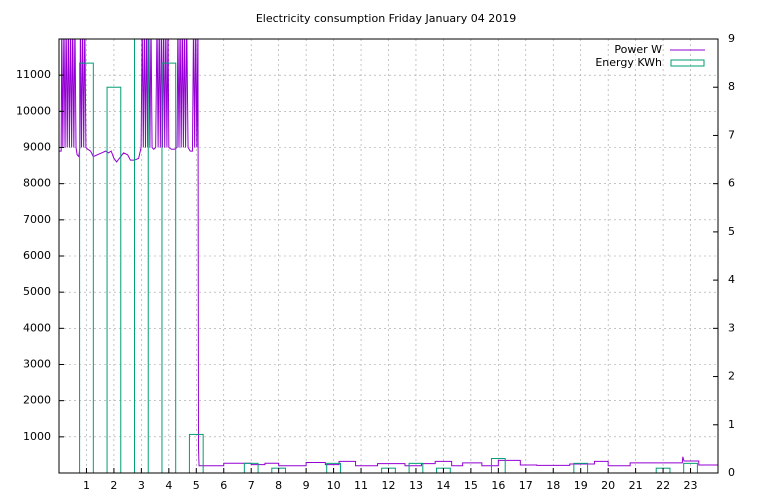  I want to click on x-tick-label: 22, so click(663, 485).